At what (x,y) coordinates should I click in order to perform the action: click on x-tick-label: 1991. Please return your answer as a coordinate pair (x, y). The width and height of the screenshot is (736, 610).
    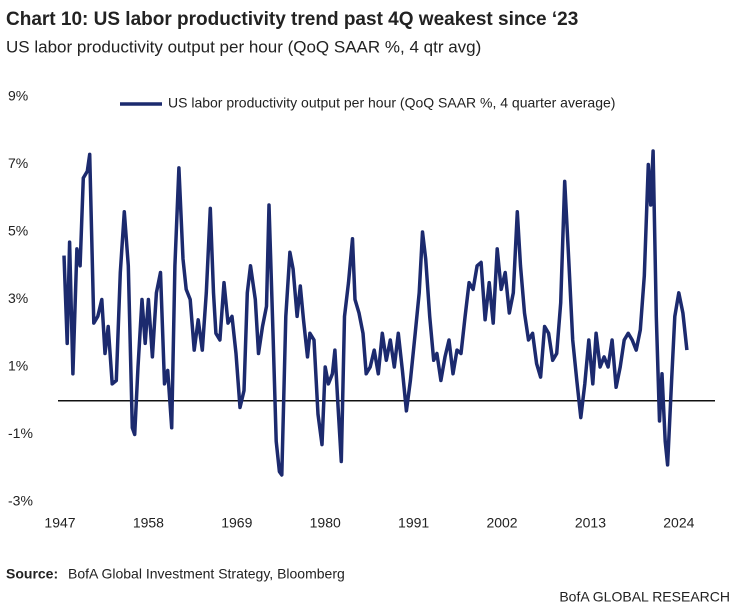
    Looking at the image, I should click on (413, 523).